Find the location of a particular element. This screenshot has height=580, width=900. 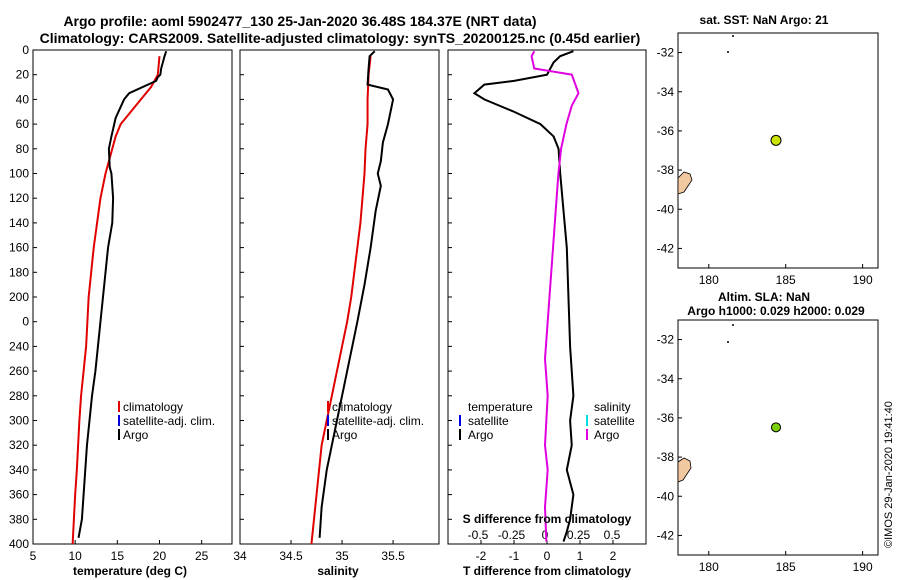

t-difference-x-axis: -2 -1 0 1 2 is located at coordinates (546, 551).